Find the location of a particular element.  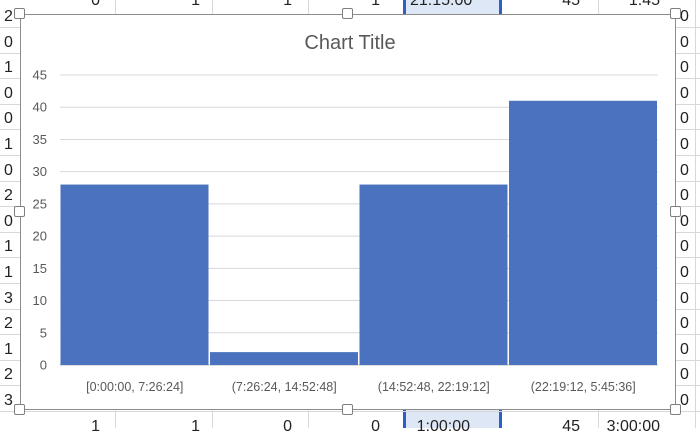

y-tick-label: 0 is located at coordinates (43, 365).